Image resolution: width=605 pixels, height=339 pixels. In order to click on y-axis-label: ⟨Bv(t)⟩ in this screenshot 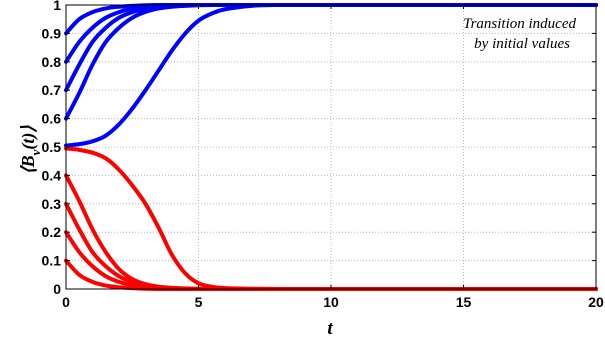, I will do `click(30, 150)`.